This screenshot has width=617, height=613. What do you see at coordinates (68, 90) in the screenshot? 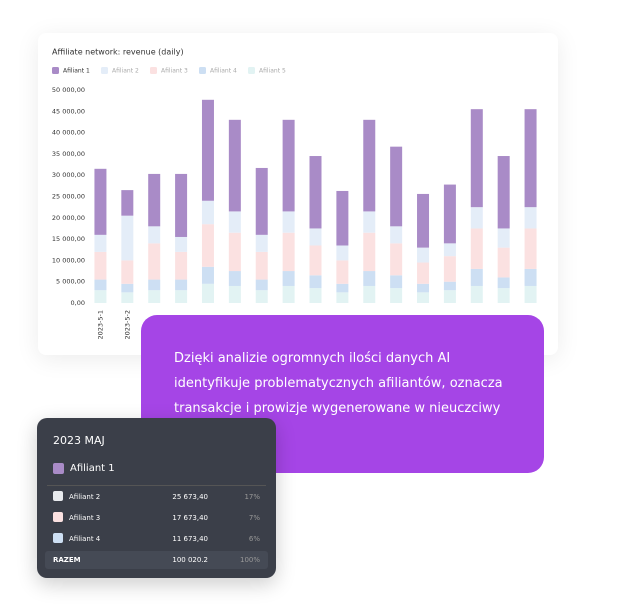
I see `y-tick-label: 50 000,00` at bounding box center [68, 90].